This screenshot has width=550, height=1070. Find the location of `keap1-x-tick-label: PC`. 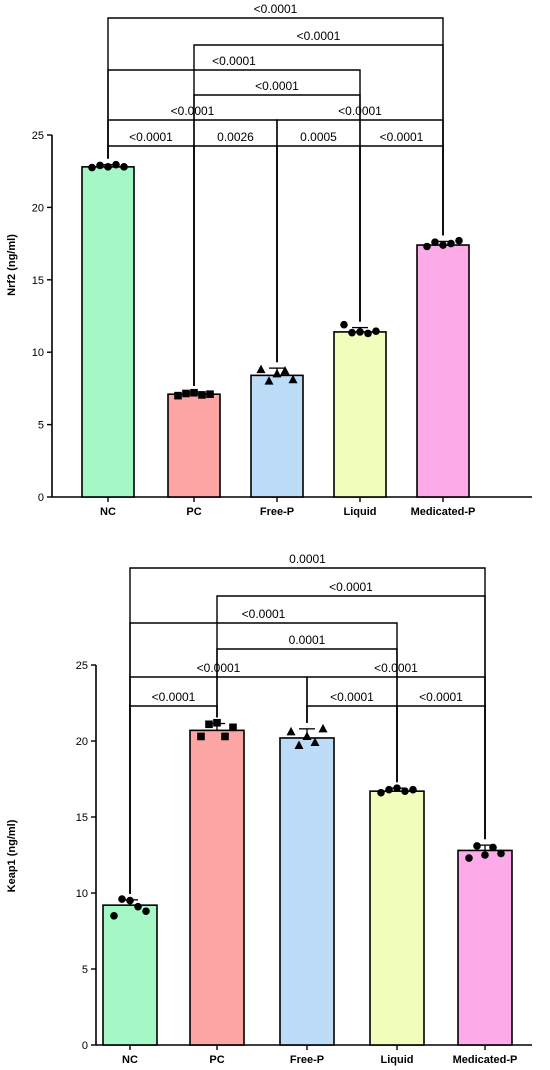

keap1-x-tick-label: PC is located at coordinates (216, 1060).